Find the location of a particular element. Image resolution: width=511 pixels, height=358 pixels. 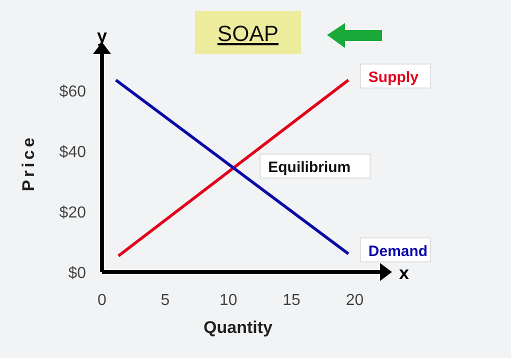

y-tick-label: $60 is located at coordinates (72, 91).